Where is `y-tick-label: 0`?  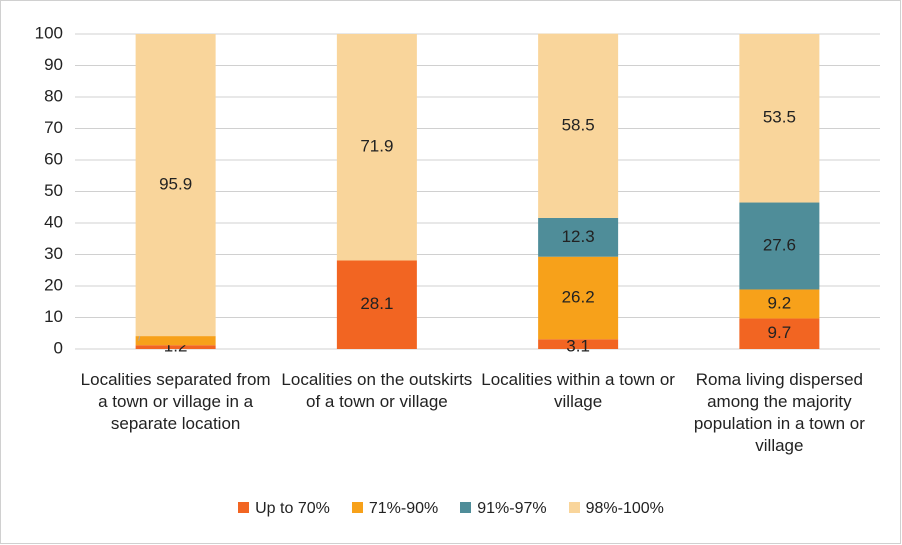 y-tick-label: 0 is located at coordinates (58, 347).